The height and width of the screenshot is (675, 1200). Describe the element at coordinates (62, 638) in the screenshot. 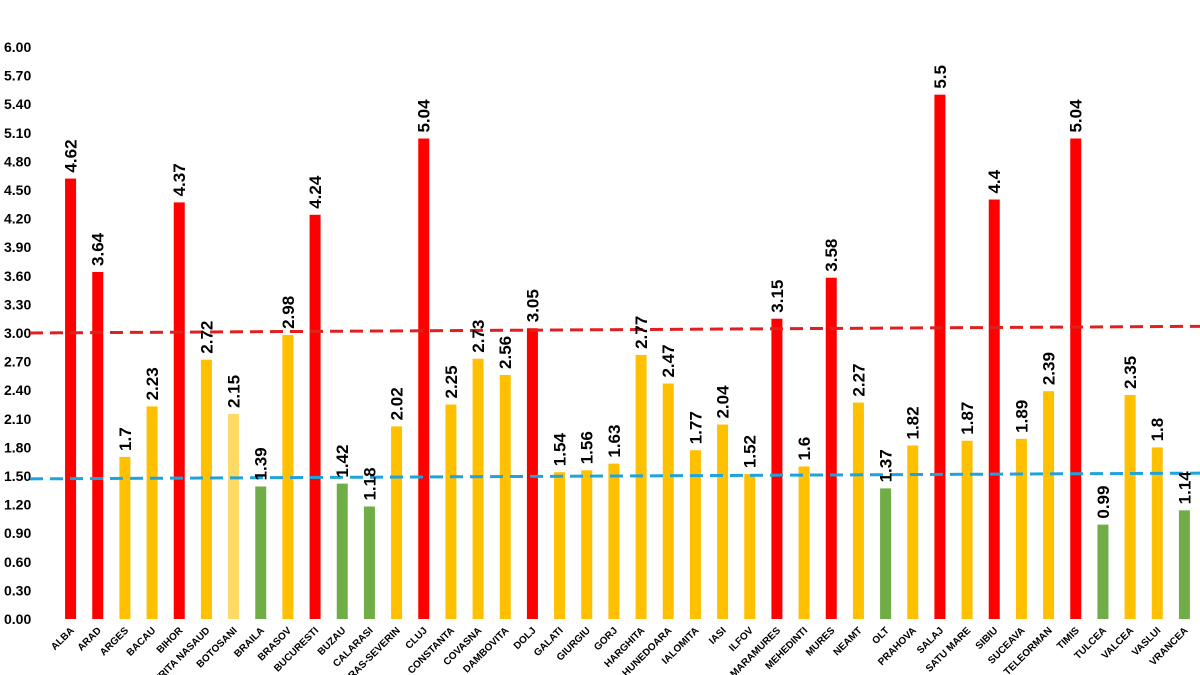

I see `category-label: ALBA` at that location.